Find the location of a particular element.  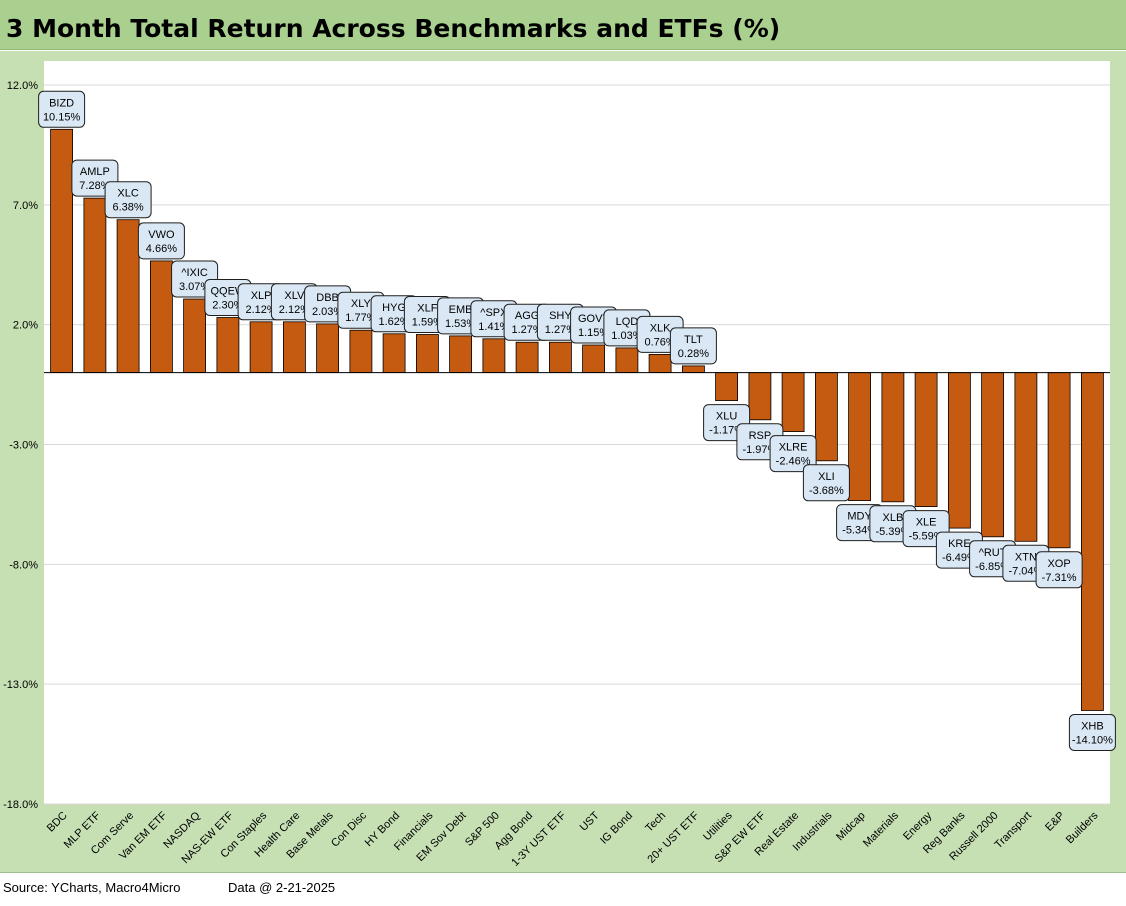

callout-value: 7.28% is located at coordinates (94, 186).